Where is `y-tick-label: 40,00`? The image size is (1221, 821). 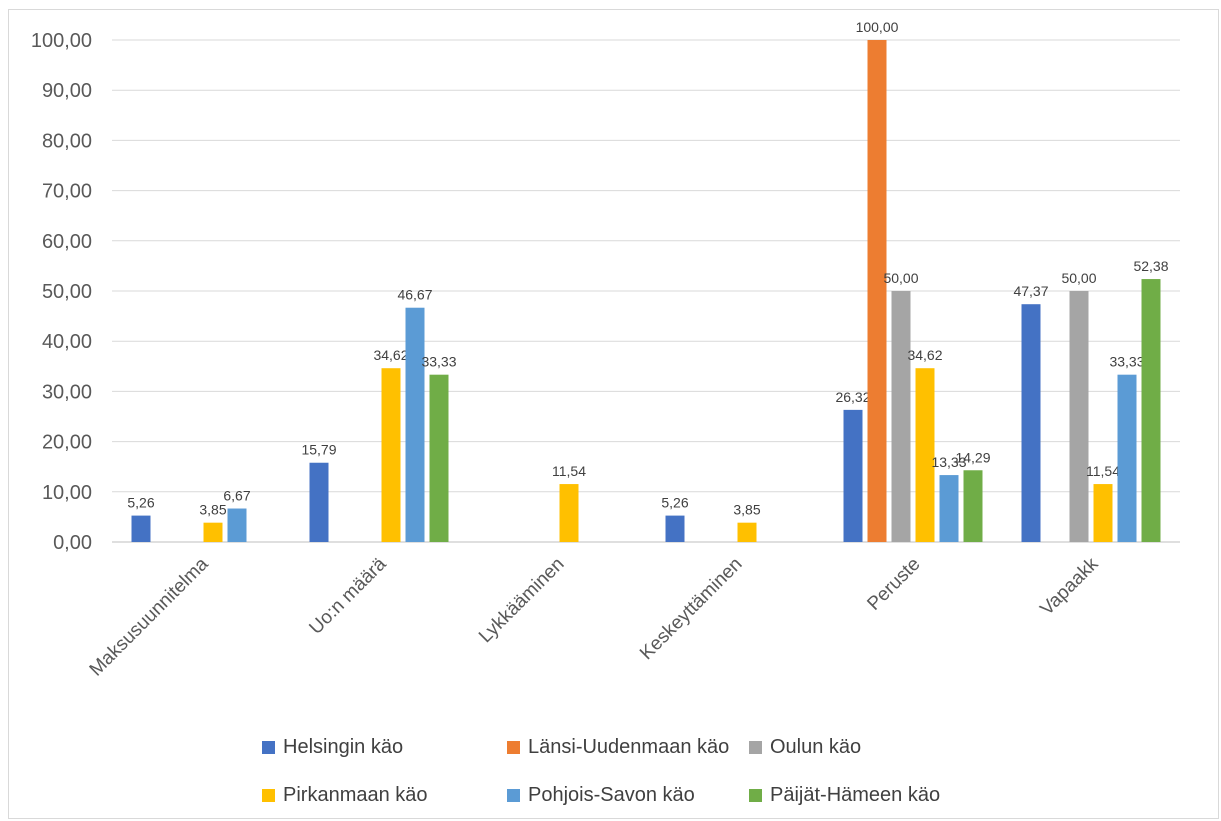 y-tick-label: 40,00 is located at coordinates (67, 342).